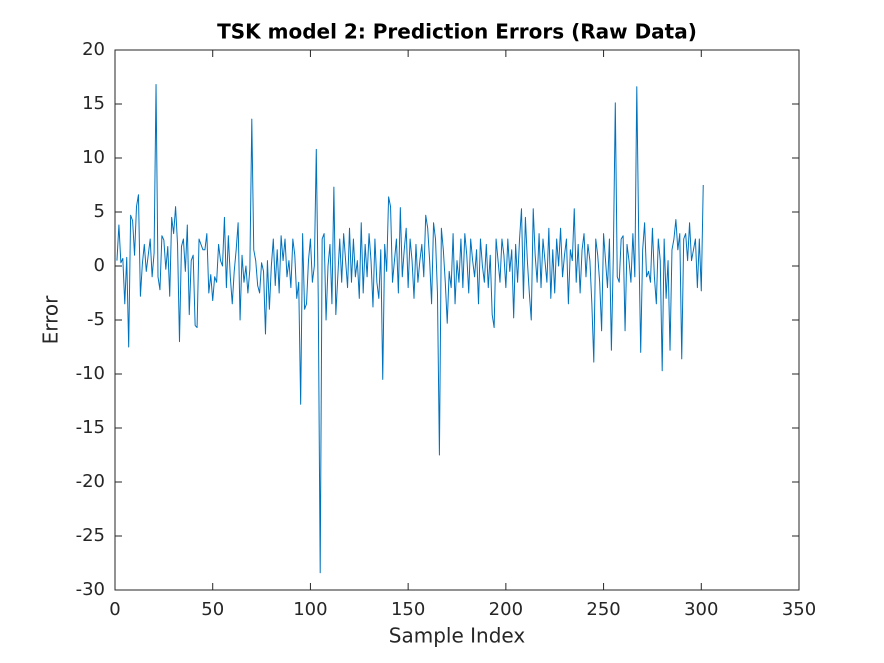 This screenshot has width=884, height=663. Describe the element at coordinates (93, 49) in the screenshot. I see `y-tick-label: 20` at that location.